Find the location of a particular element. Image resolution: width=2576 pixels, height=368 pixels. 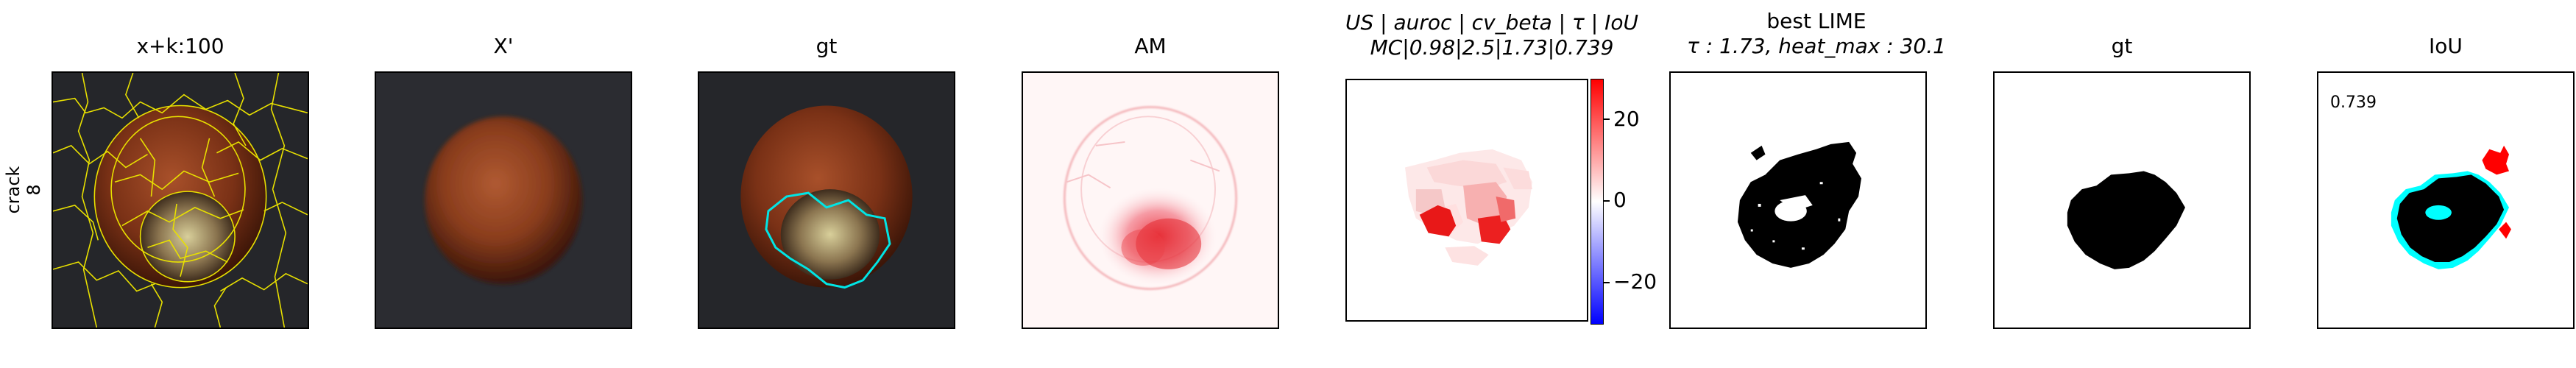

gt-mask-panel is located at coordinates (2122, 200).